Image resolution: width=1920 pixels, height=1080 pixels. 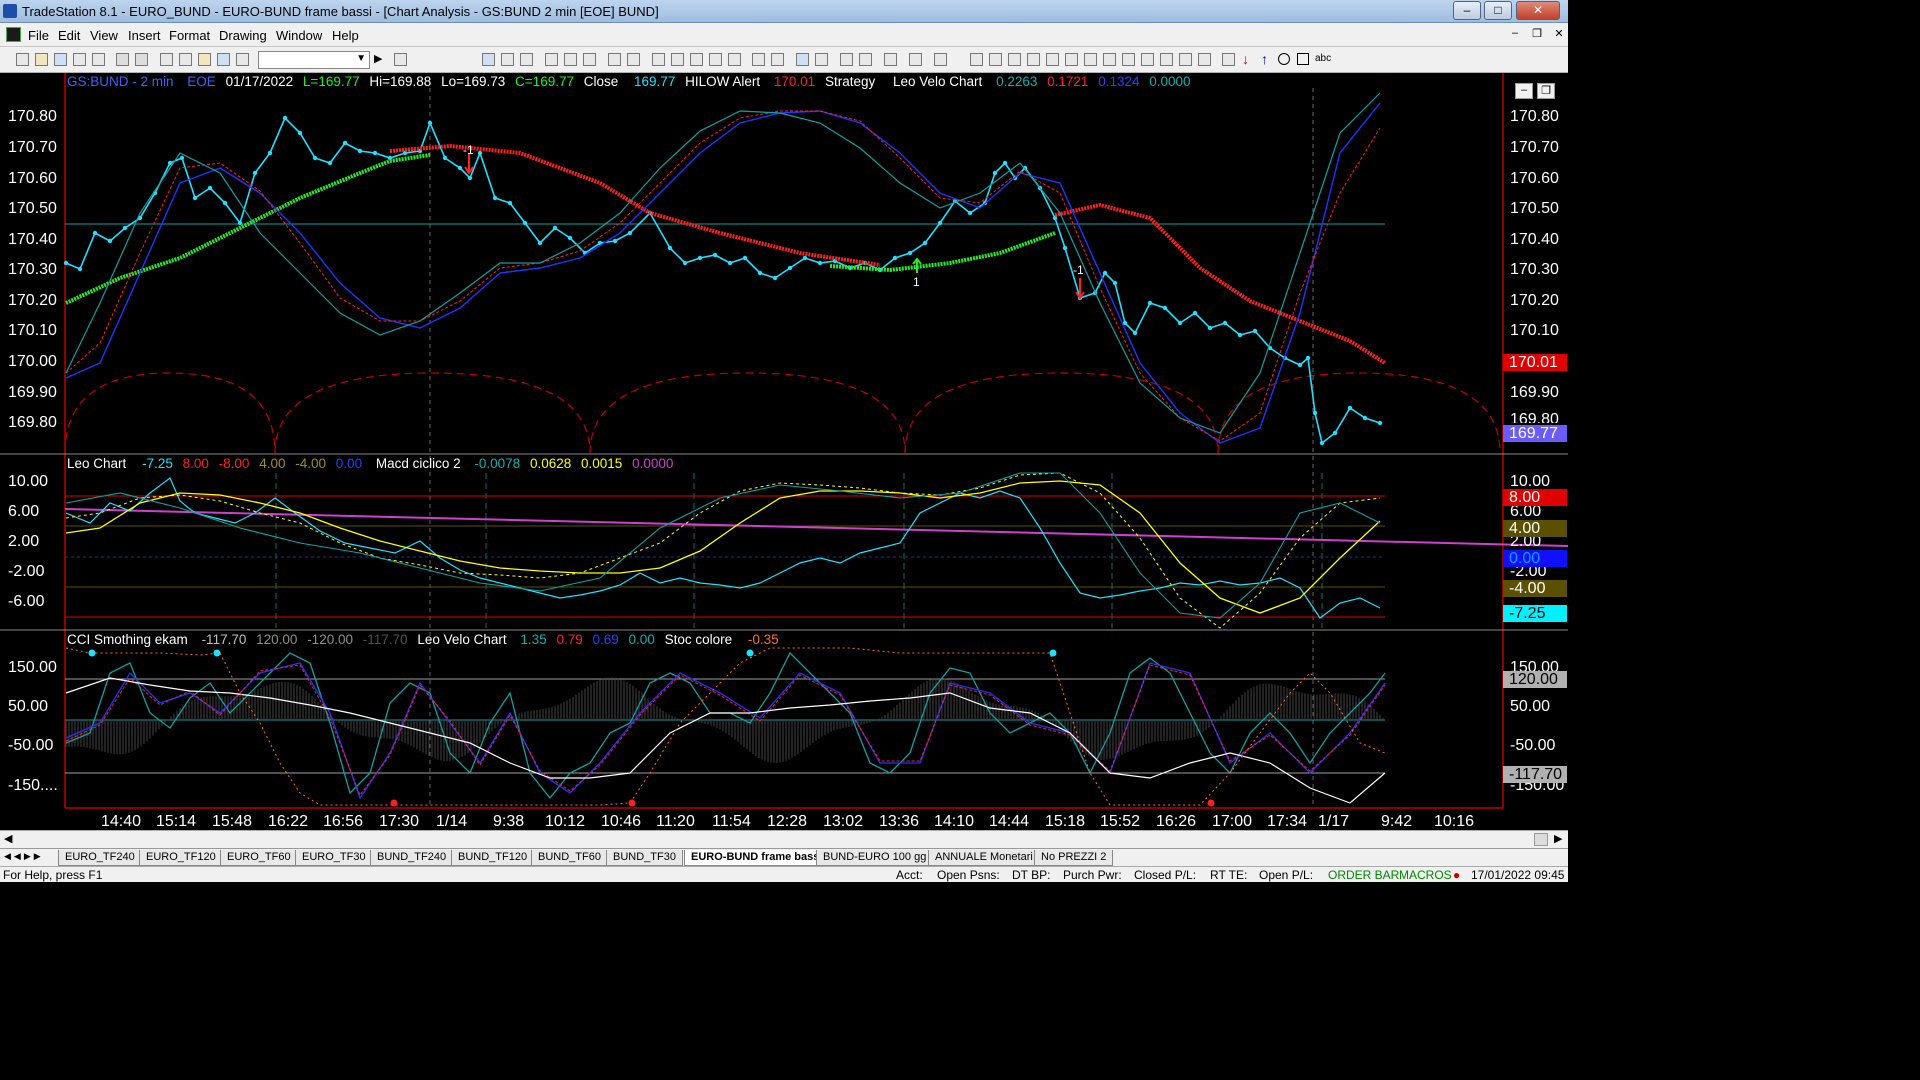 What do you see at coordinates (644, 858) in the screenshot?
I see `tab-bund-tf30: BUND_TF30` at bounding box center [644, 858].